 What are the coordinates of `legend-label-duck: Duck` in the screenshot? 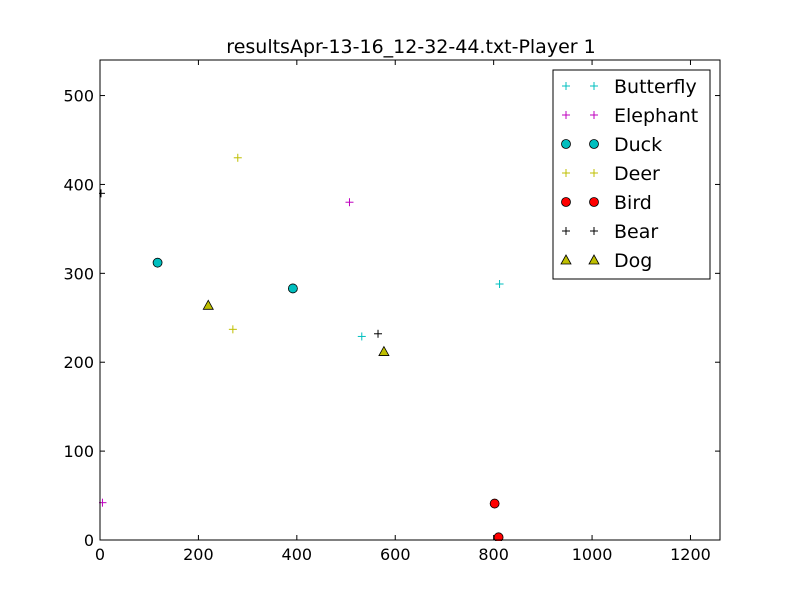 It's located at (638, 145).